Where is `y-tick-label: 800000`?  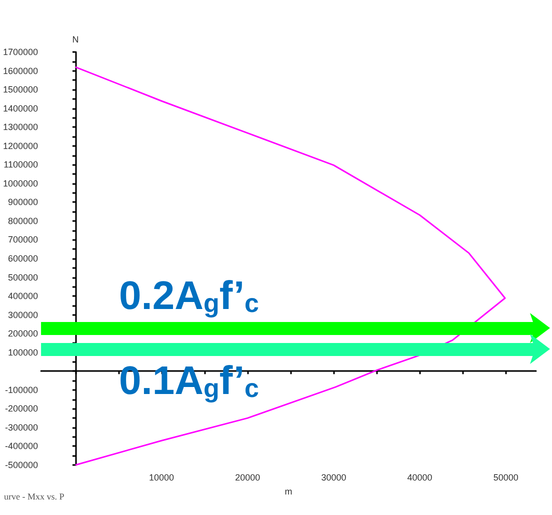 y-tick-label: 800000 is located at coordinates (23, 221).